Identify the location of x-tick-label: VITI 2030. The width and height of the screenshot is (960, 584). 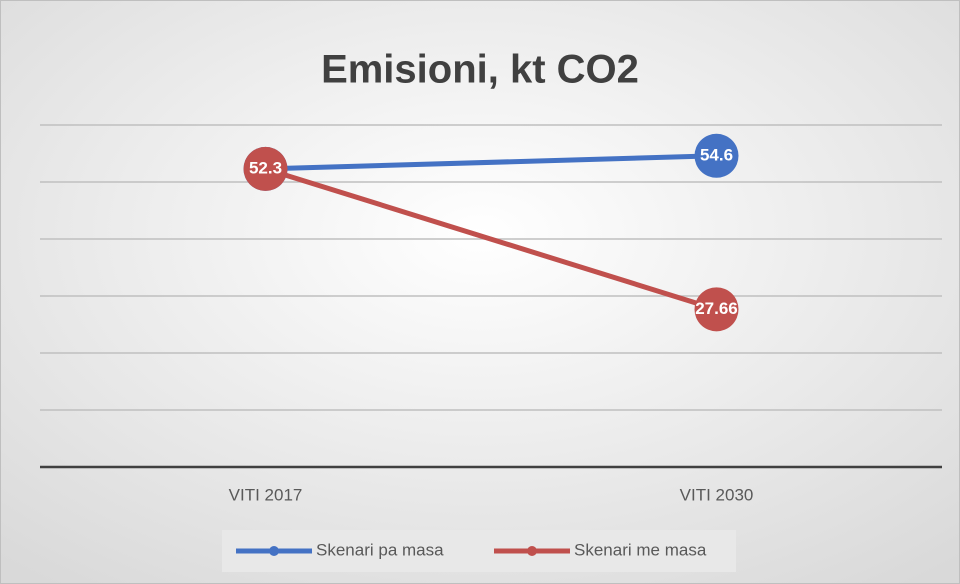
(717, 494).